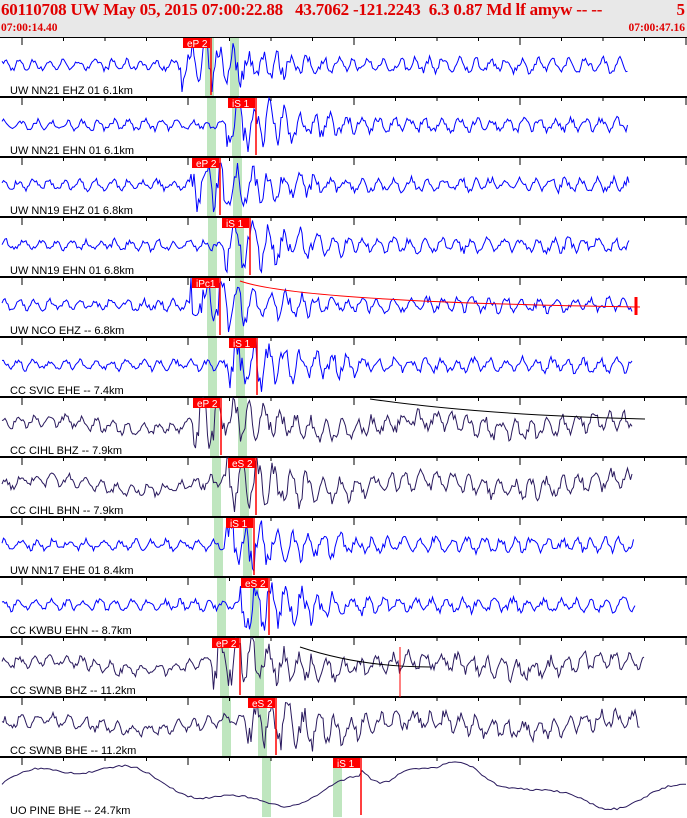 The height and width of the screenshot is (818, 687). What do you see at coordinates (71, 631) in the screenshot?
I see `trace-label: CC KWBU EHN -- 8.7km` at bounding box center [71, 631].